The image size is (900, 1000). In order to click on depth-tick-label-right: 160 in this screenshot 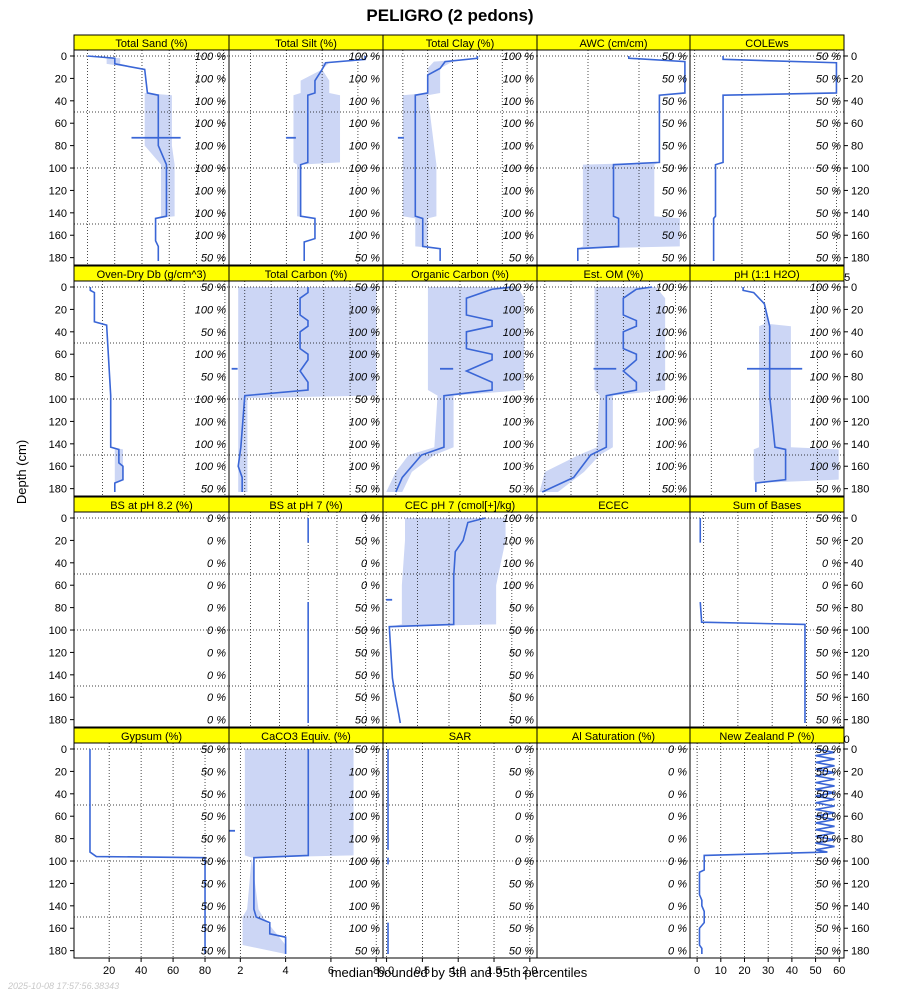, I will do `click(860, 236)`.